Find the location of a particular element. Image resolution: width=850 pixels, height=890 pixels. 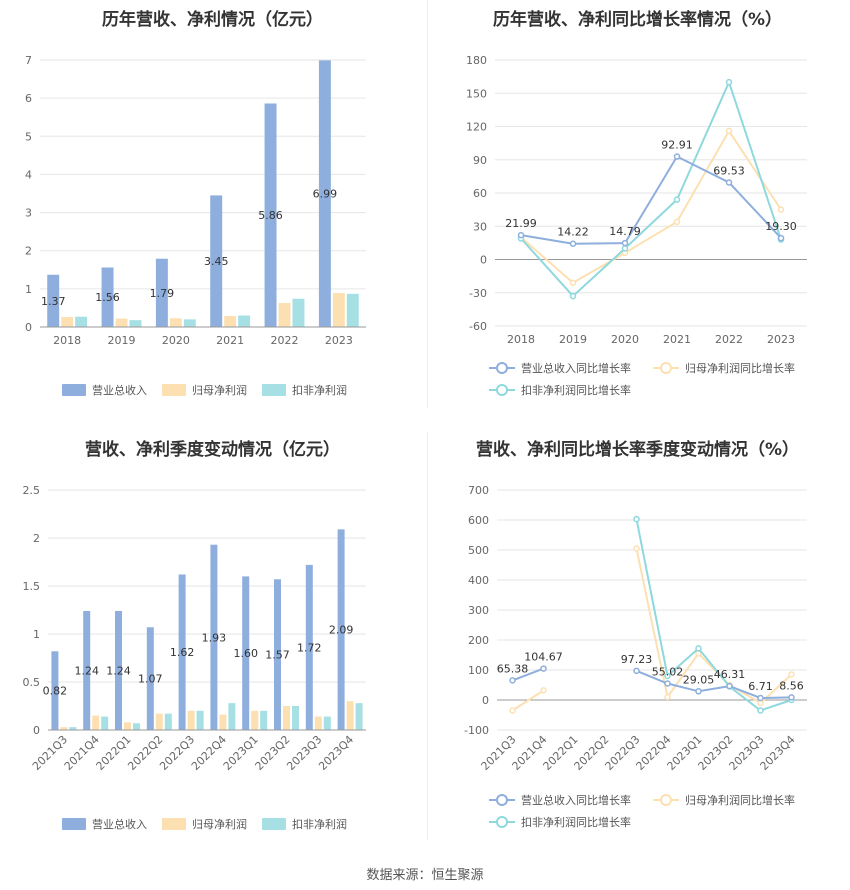

y-tick-label: 30 is located at coordinates (480, 226).